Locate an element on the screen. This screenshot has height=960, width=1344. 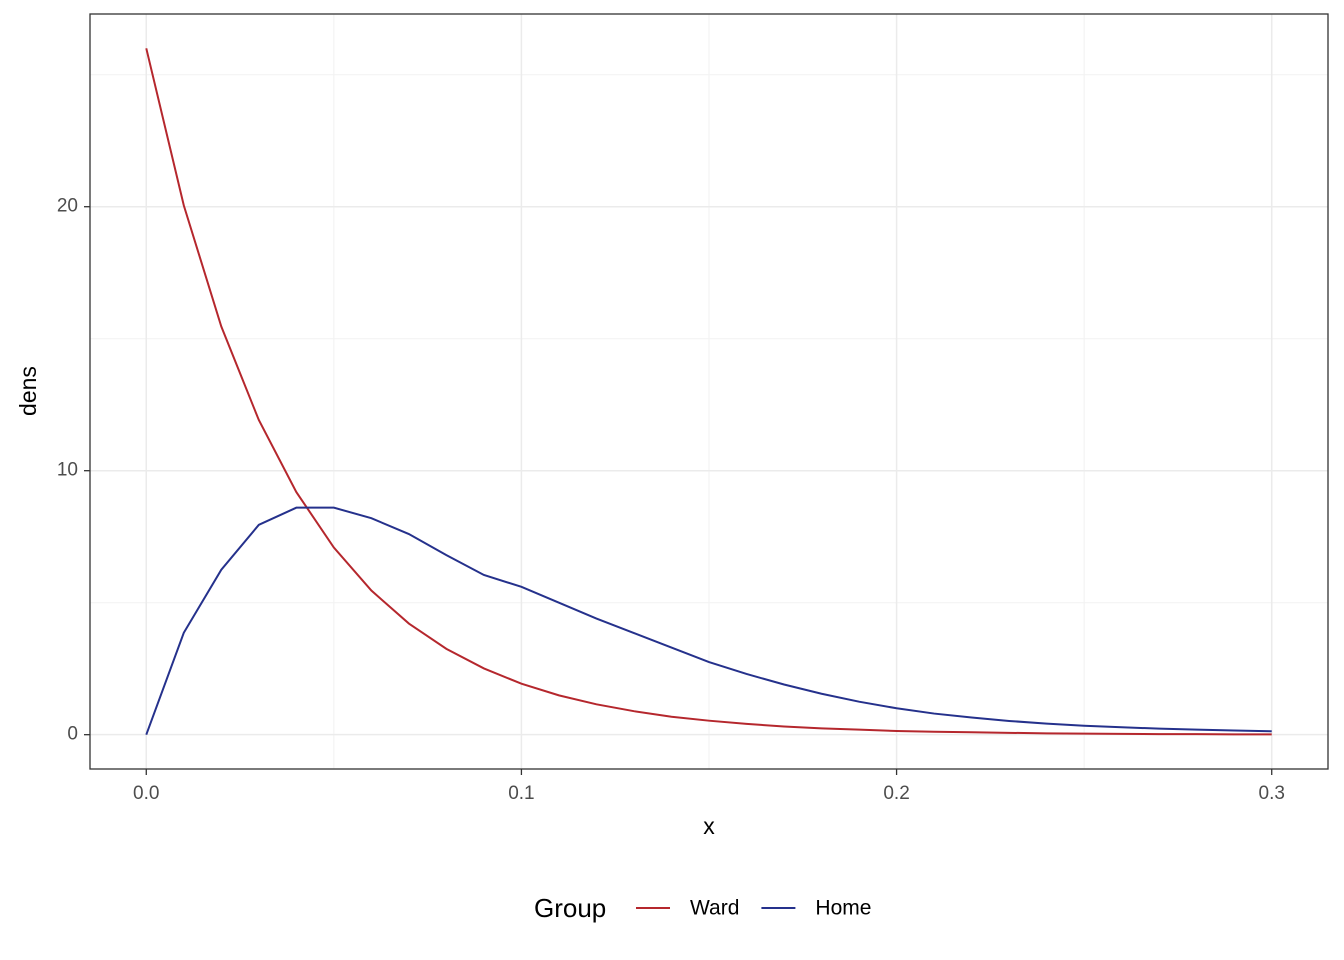
legend-title: Group is located at coordinates (570, 908).